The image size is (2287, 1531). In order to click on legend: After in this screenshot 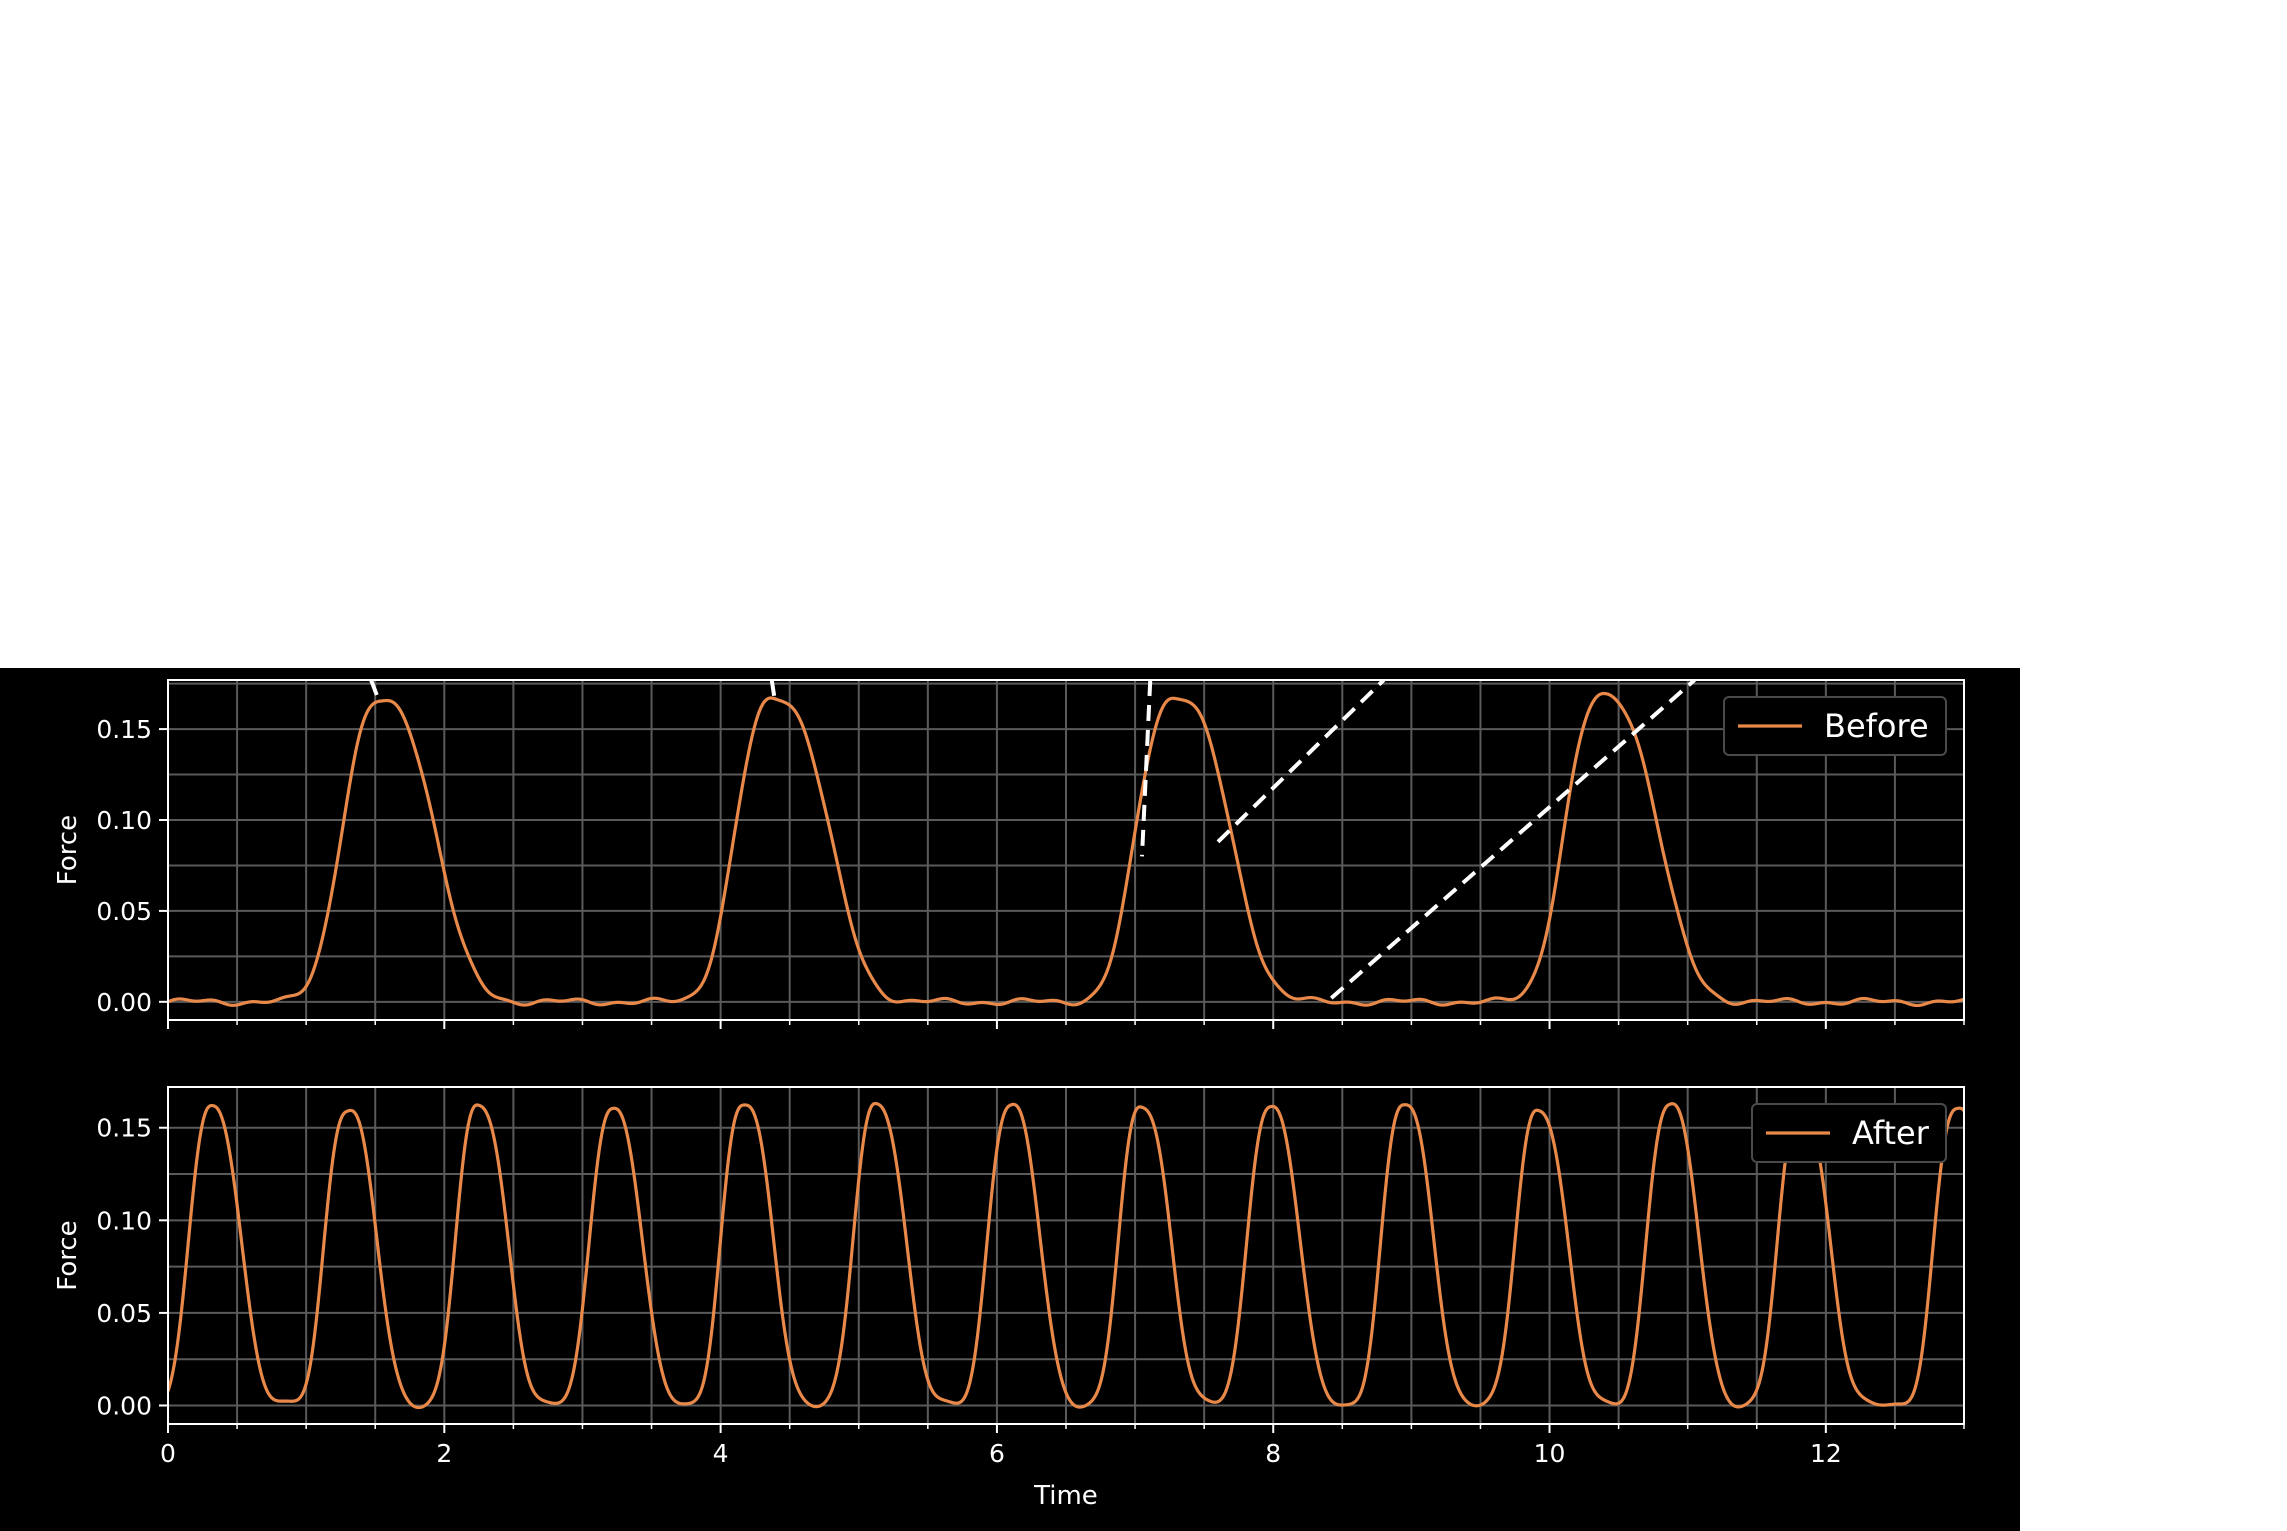, I will do `click(1849, 1133)`.